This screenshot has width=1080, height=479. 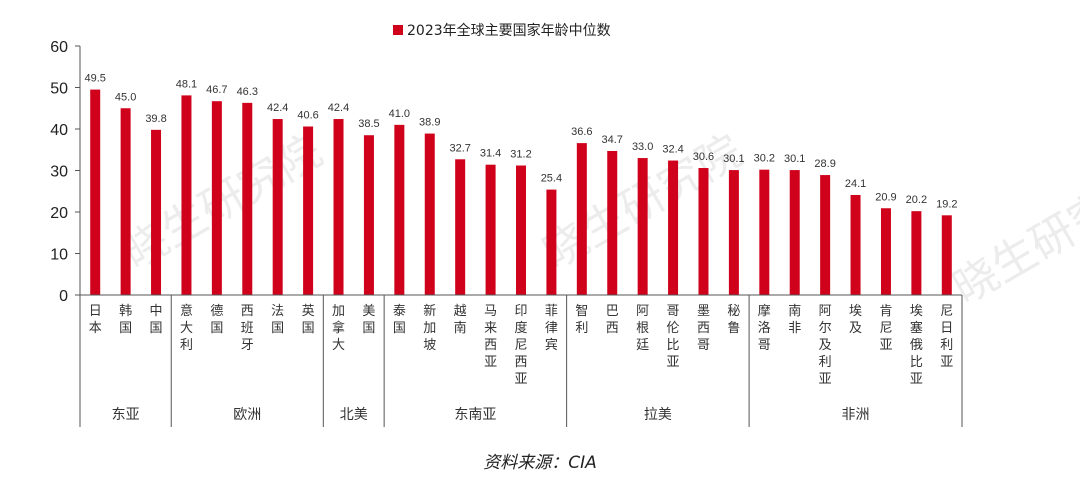 I want to click on y-tick-label: 20, so click(x=59, y=213).